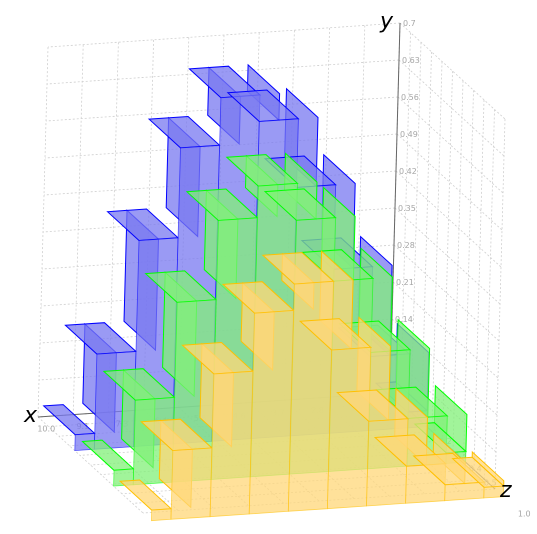 The width and height of the screenshot is (537, 534). I want to click on y-axis-label: y, so click(386, 21).